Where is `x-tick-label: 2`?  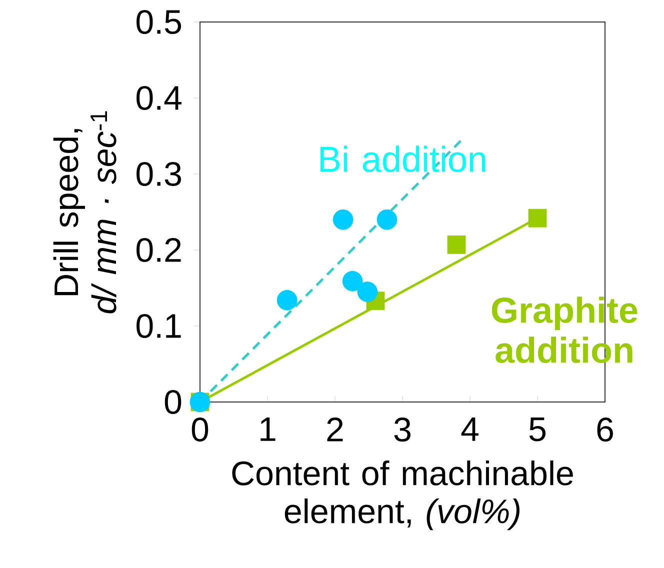 x-tick-label: 2 is located at coordinates (335, 430).